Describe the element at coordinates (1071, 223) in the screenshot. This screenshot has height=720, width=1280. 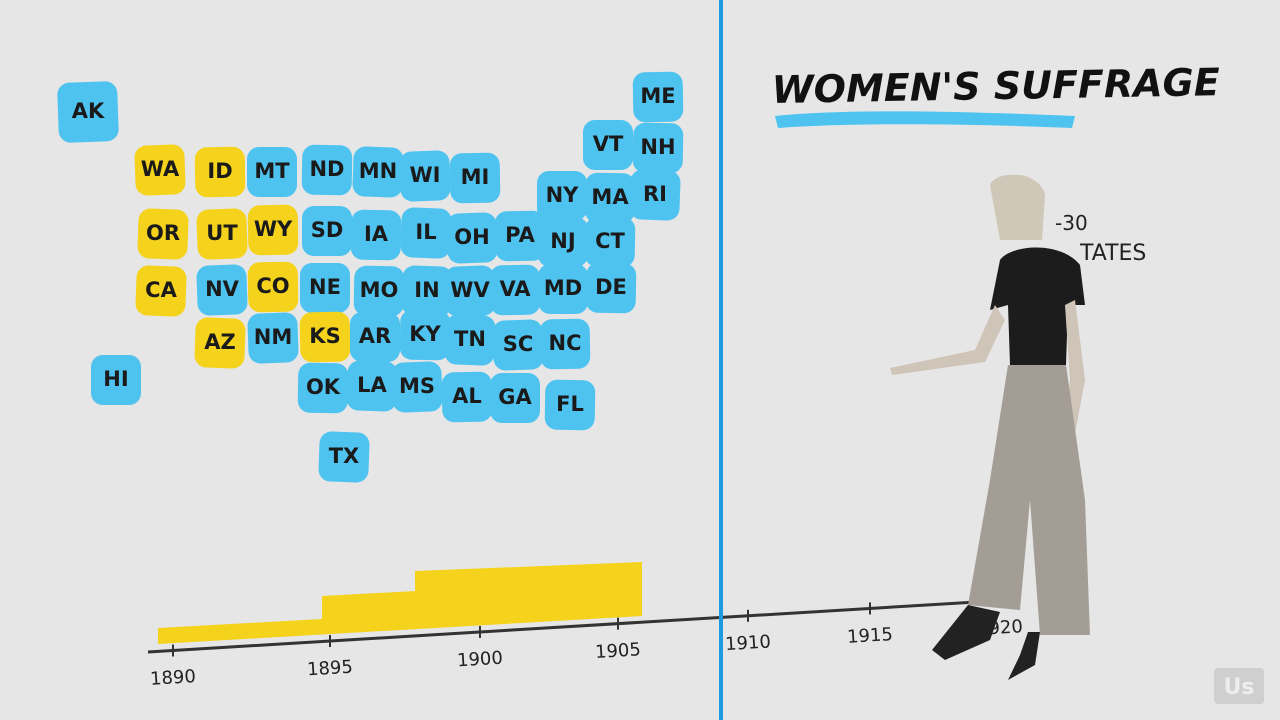
I see `count-label: -30` at that location.